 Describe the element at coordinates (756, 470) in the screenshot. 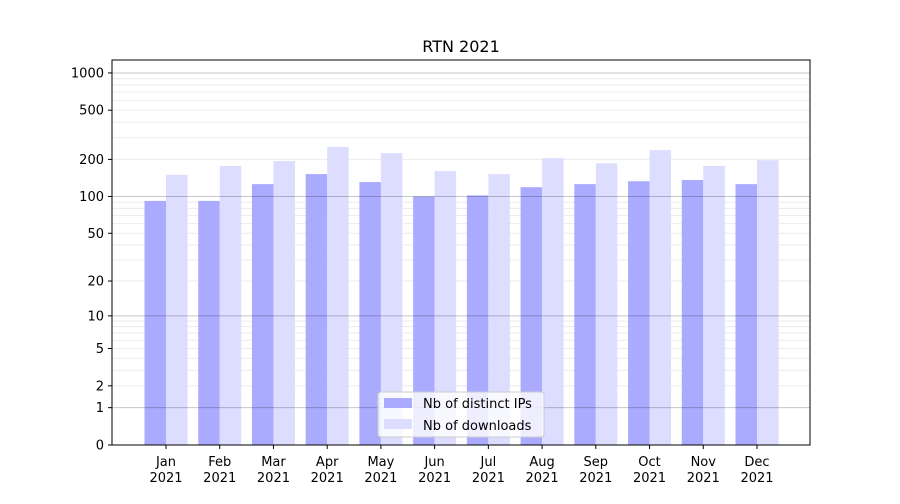

I see `x-tick-label: Dec 2021` at that location.